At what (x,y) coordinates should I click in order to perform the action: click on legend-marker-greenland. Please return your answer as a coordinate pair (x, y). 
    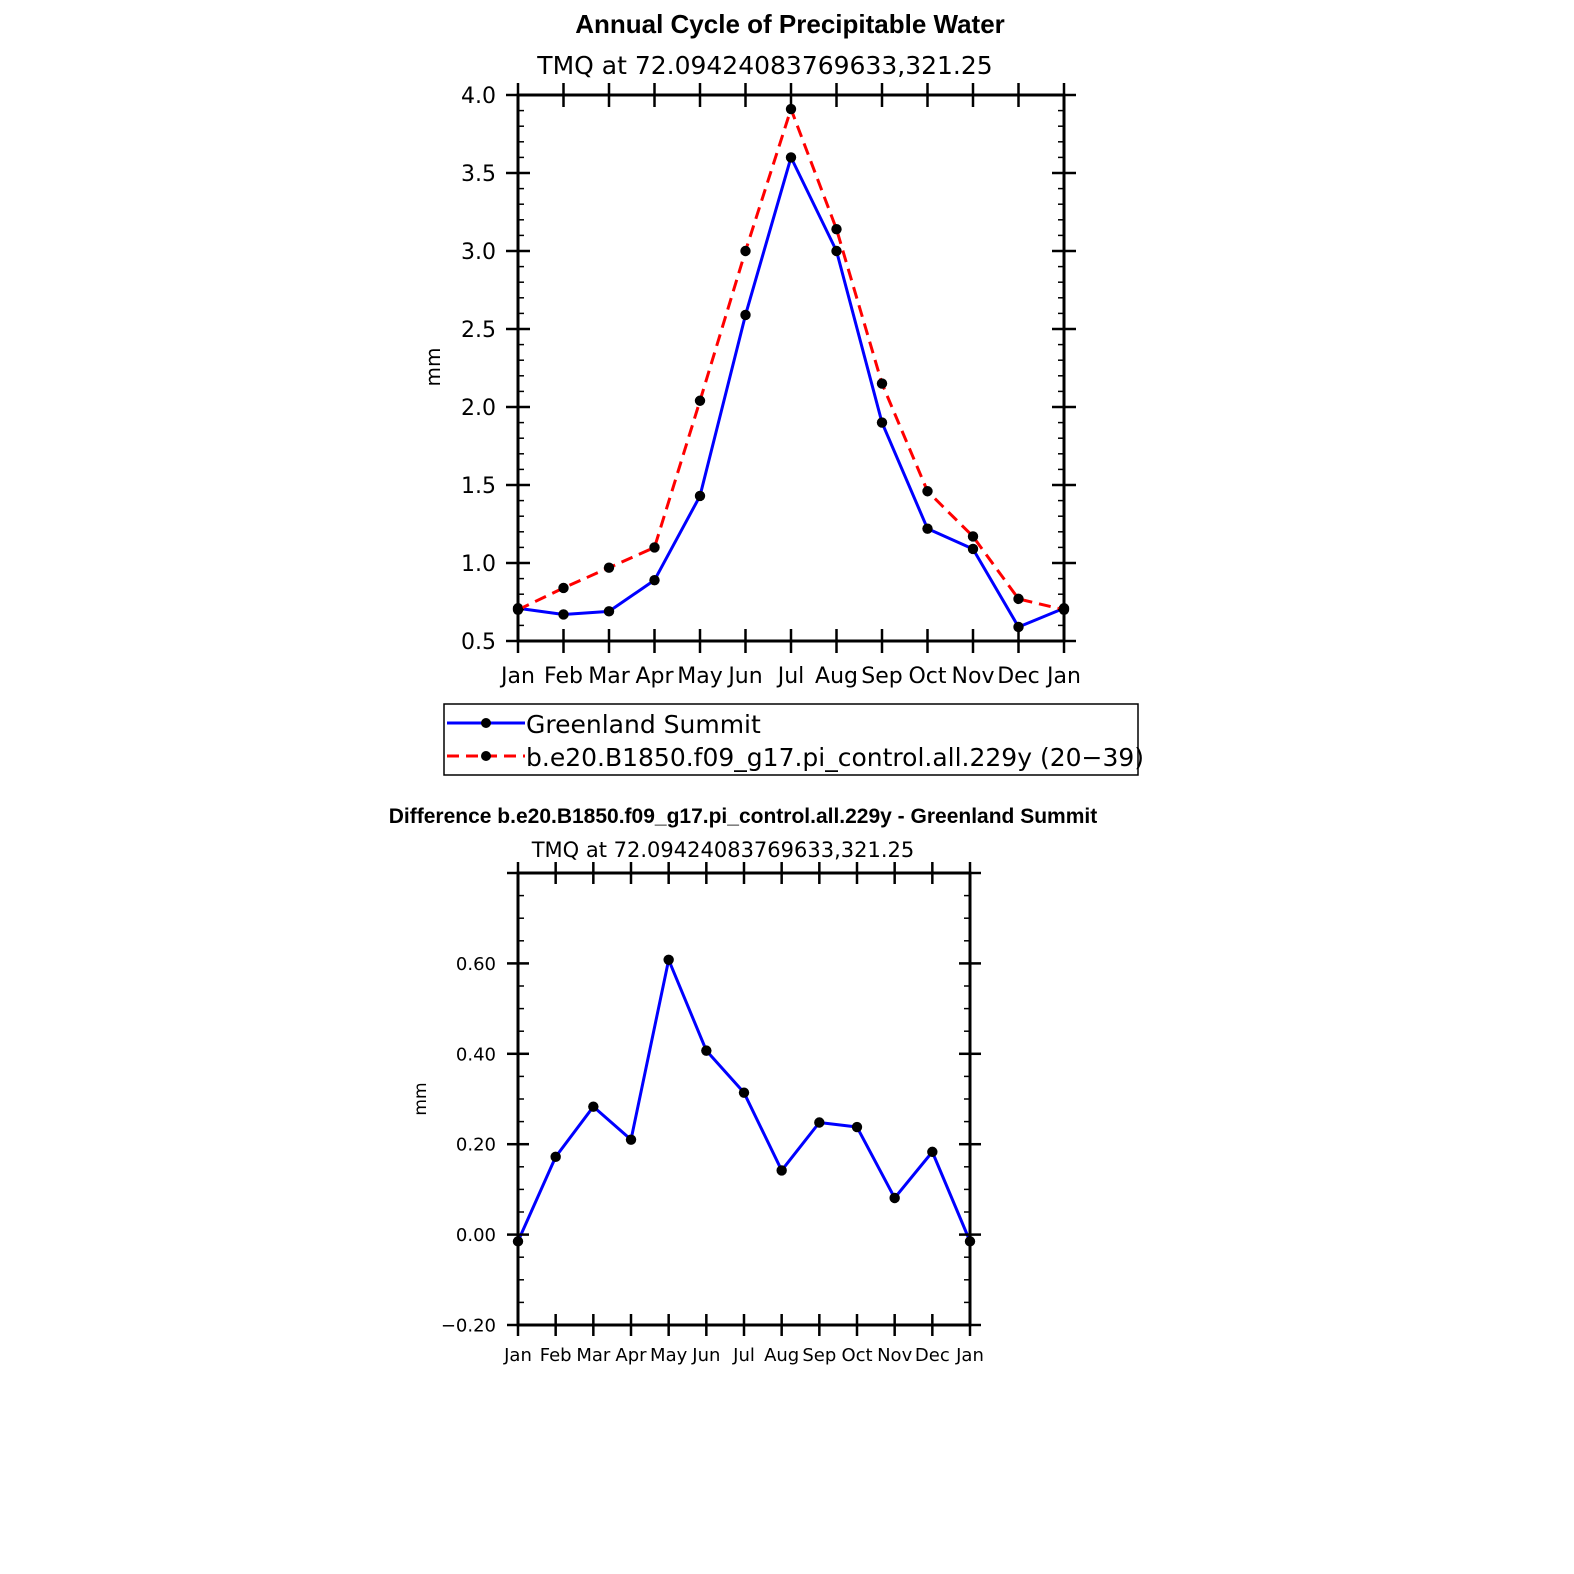
    Looking at the image, I should click on (486, 723).